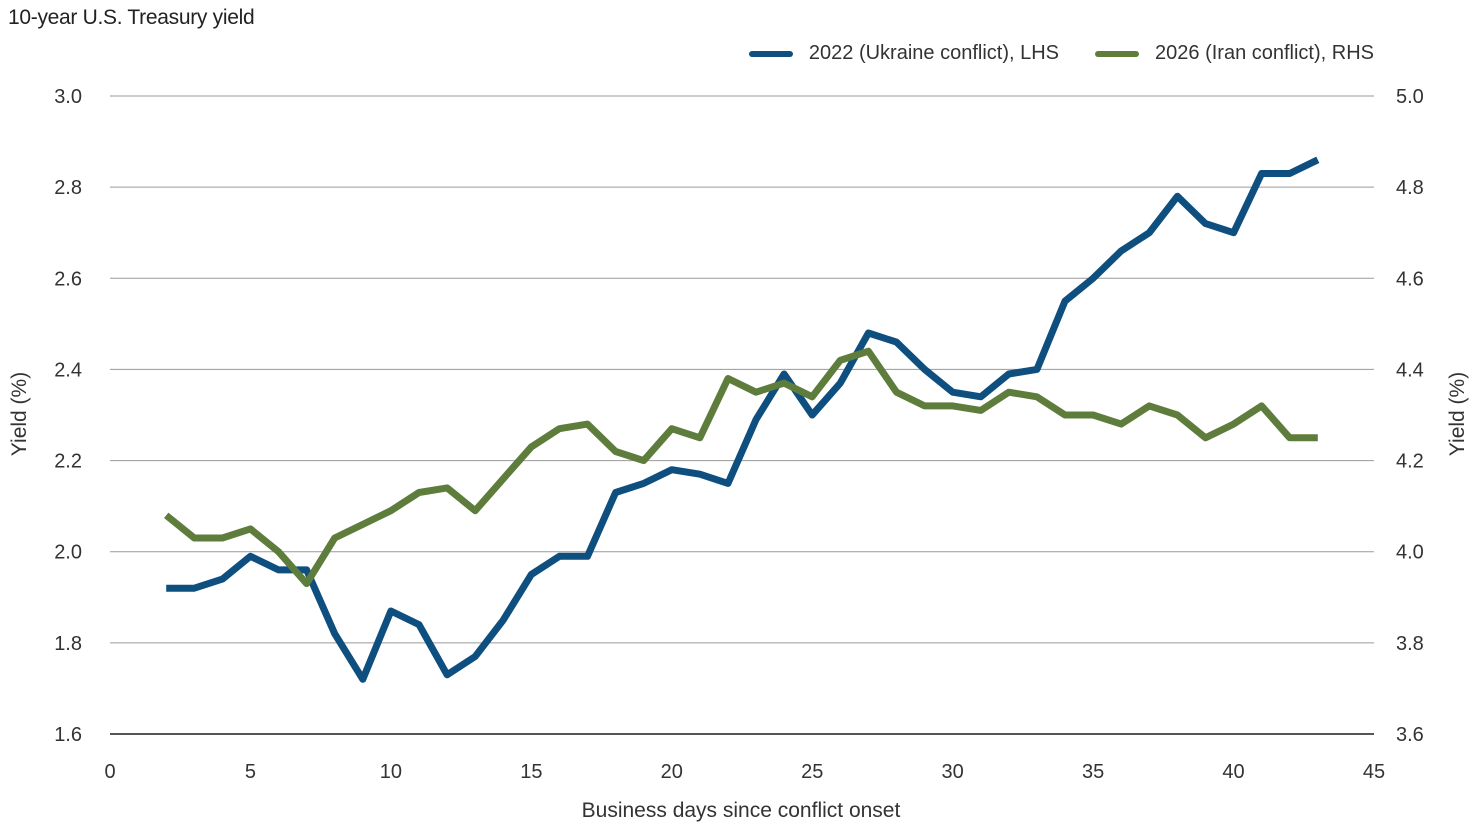 The width and height of the screenshot is (1474, 827). What do you see at coordinates (1410, 735) in the screenshot?
I see `y-tick-label-right: 3.6` at bounding box center [1410, 735].